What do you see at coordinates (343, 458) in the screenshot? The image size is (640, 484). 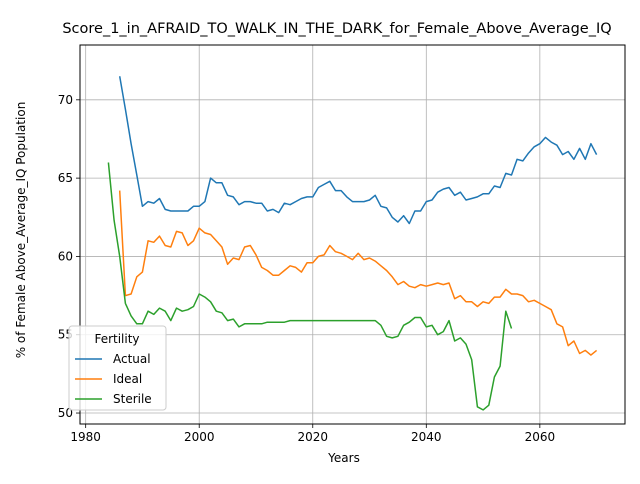 I see `x-axis-label: Years` at bounding box center [343, 458].